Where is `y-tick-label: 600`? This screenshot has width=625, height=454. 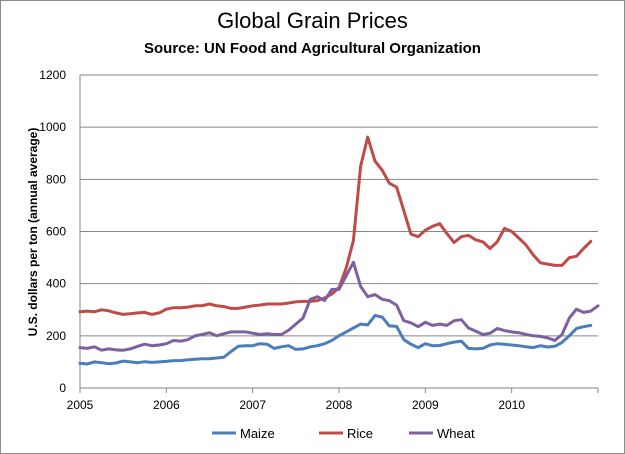 y-tick-label: 600 is located at coordinates (56, 232).